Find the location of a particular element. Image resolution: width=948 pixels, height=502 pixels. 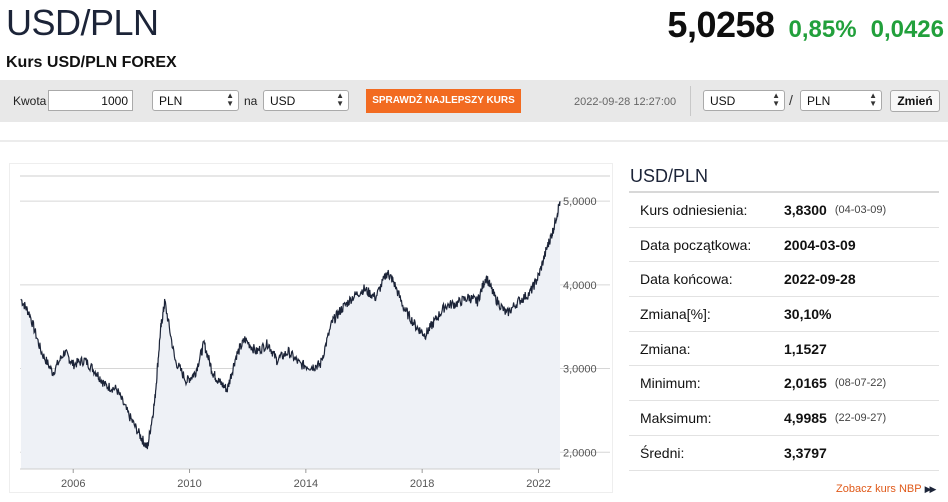

toolbar-divider is located at coordinates (690, 101).